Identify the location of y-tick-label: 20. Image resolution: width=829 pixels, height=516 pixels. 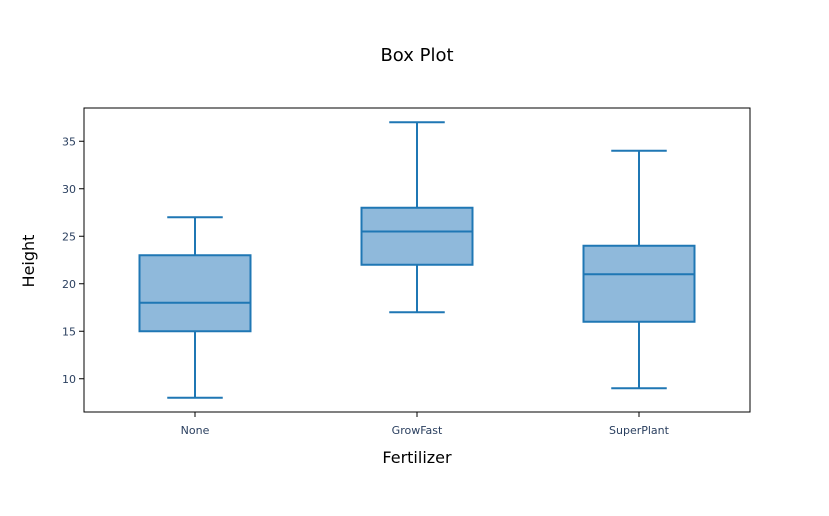
(69, 284).